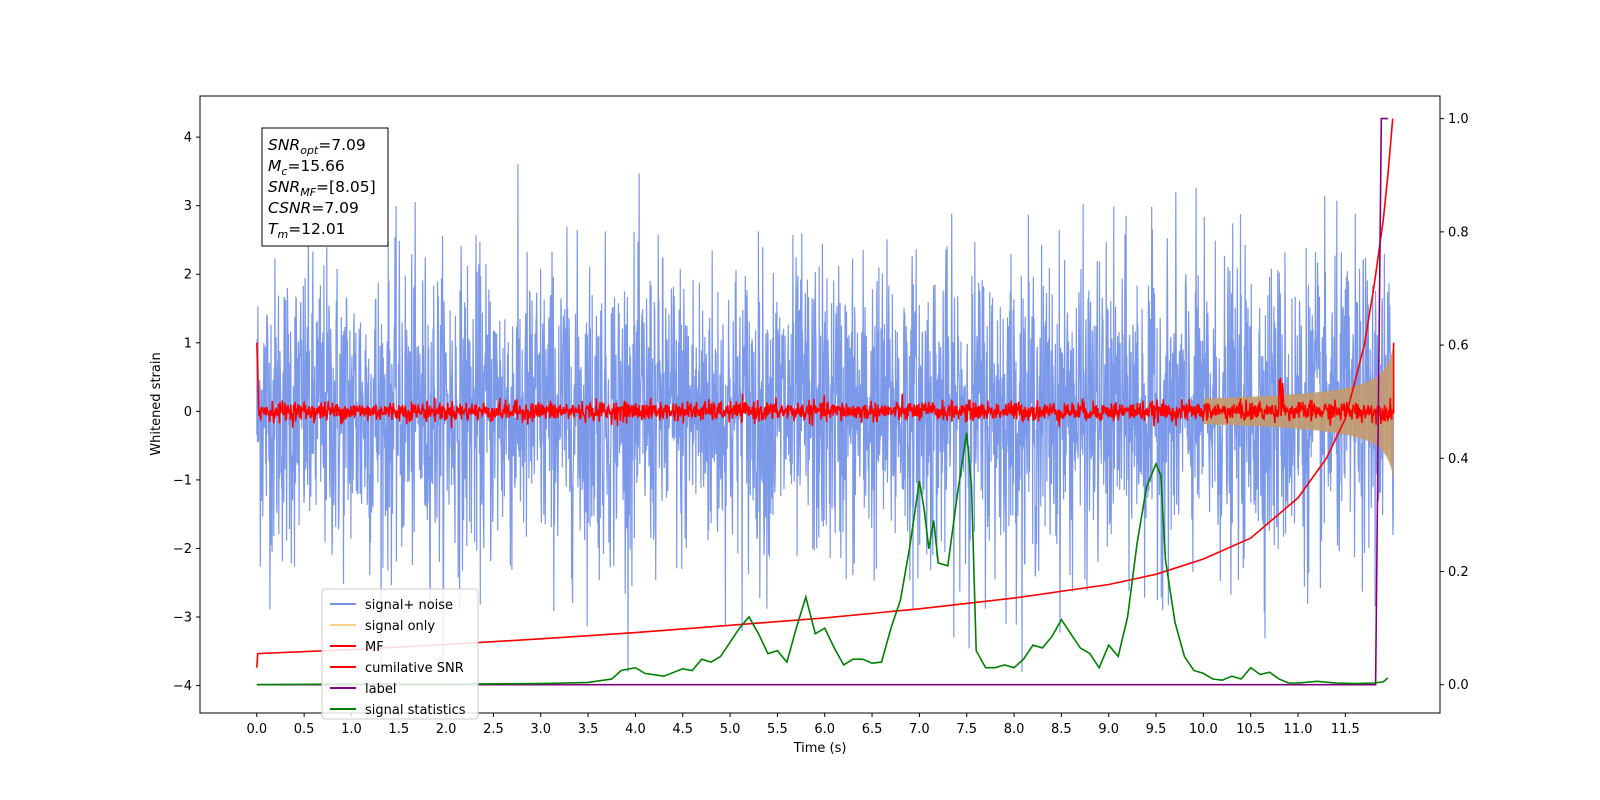 This screenshot has height=800, width=1600. Describe the element at coordinates (188, 343) in the screenshot. I see `left-y-tick-label: 1` at that location.